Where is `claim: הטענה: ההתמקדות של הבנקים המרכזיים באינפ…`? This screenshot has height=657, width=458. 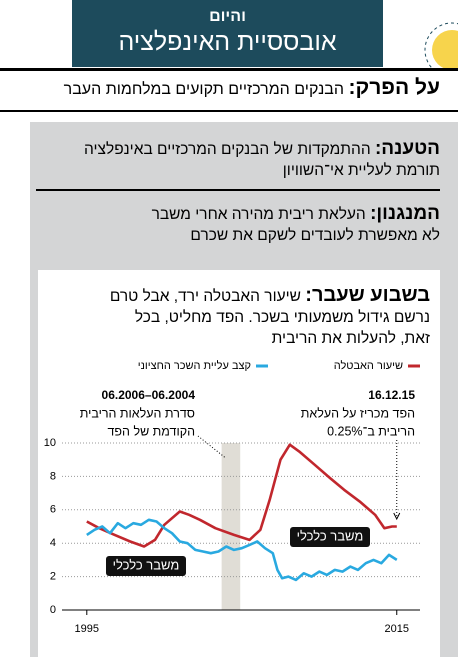 claim: הטענה: ההתמקדות של הבנקים המרכזיים באינפ… is located at coordinates (235, 159).